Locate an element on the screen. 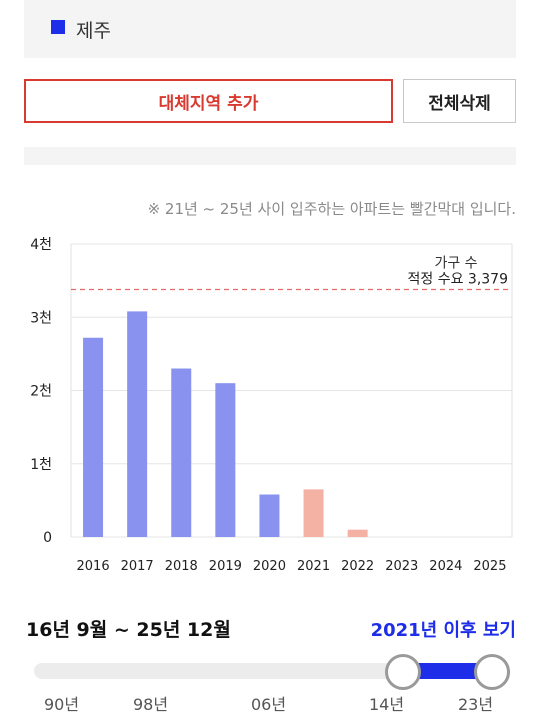 This screenshot has height=715, width=540. x-tick-label: 2020 is located at coordinates (269, 566).